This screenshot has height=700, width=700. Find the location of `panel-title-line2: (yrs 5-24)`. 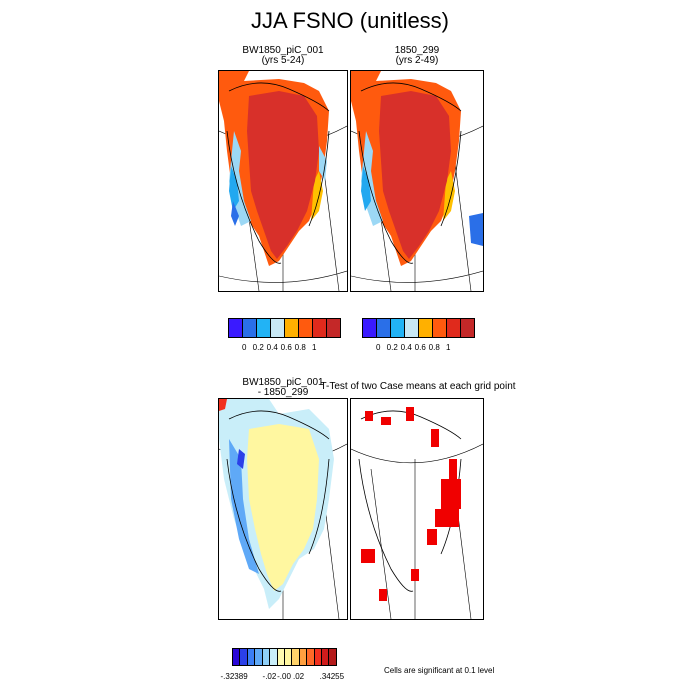

panel-title-line2: (yrs 5-24) is located at coordinates (283, 60).